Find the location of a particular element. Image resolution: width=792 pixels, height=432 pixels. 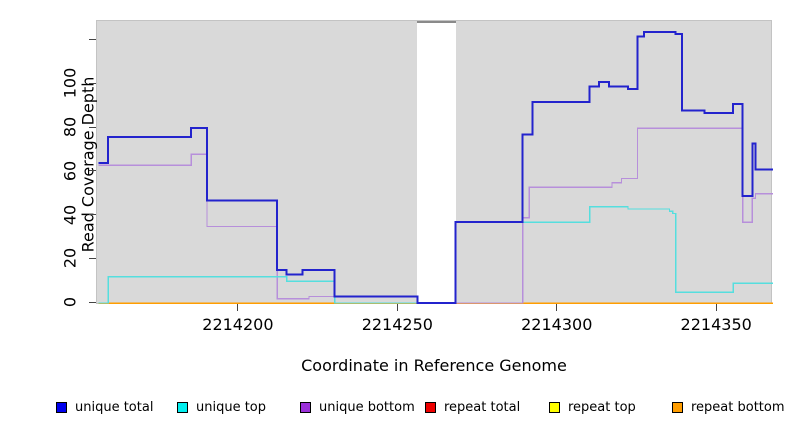

x-tick-label: 2214250 is located at coordinates (397, 324).